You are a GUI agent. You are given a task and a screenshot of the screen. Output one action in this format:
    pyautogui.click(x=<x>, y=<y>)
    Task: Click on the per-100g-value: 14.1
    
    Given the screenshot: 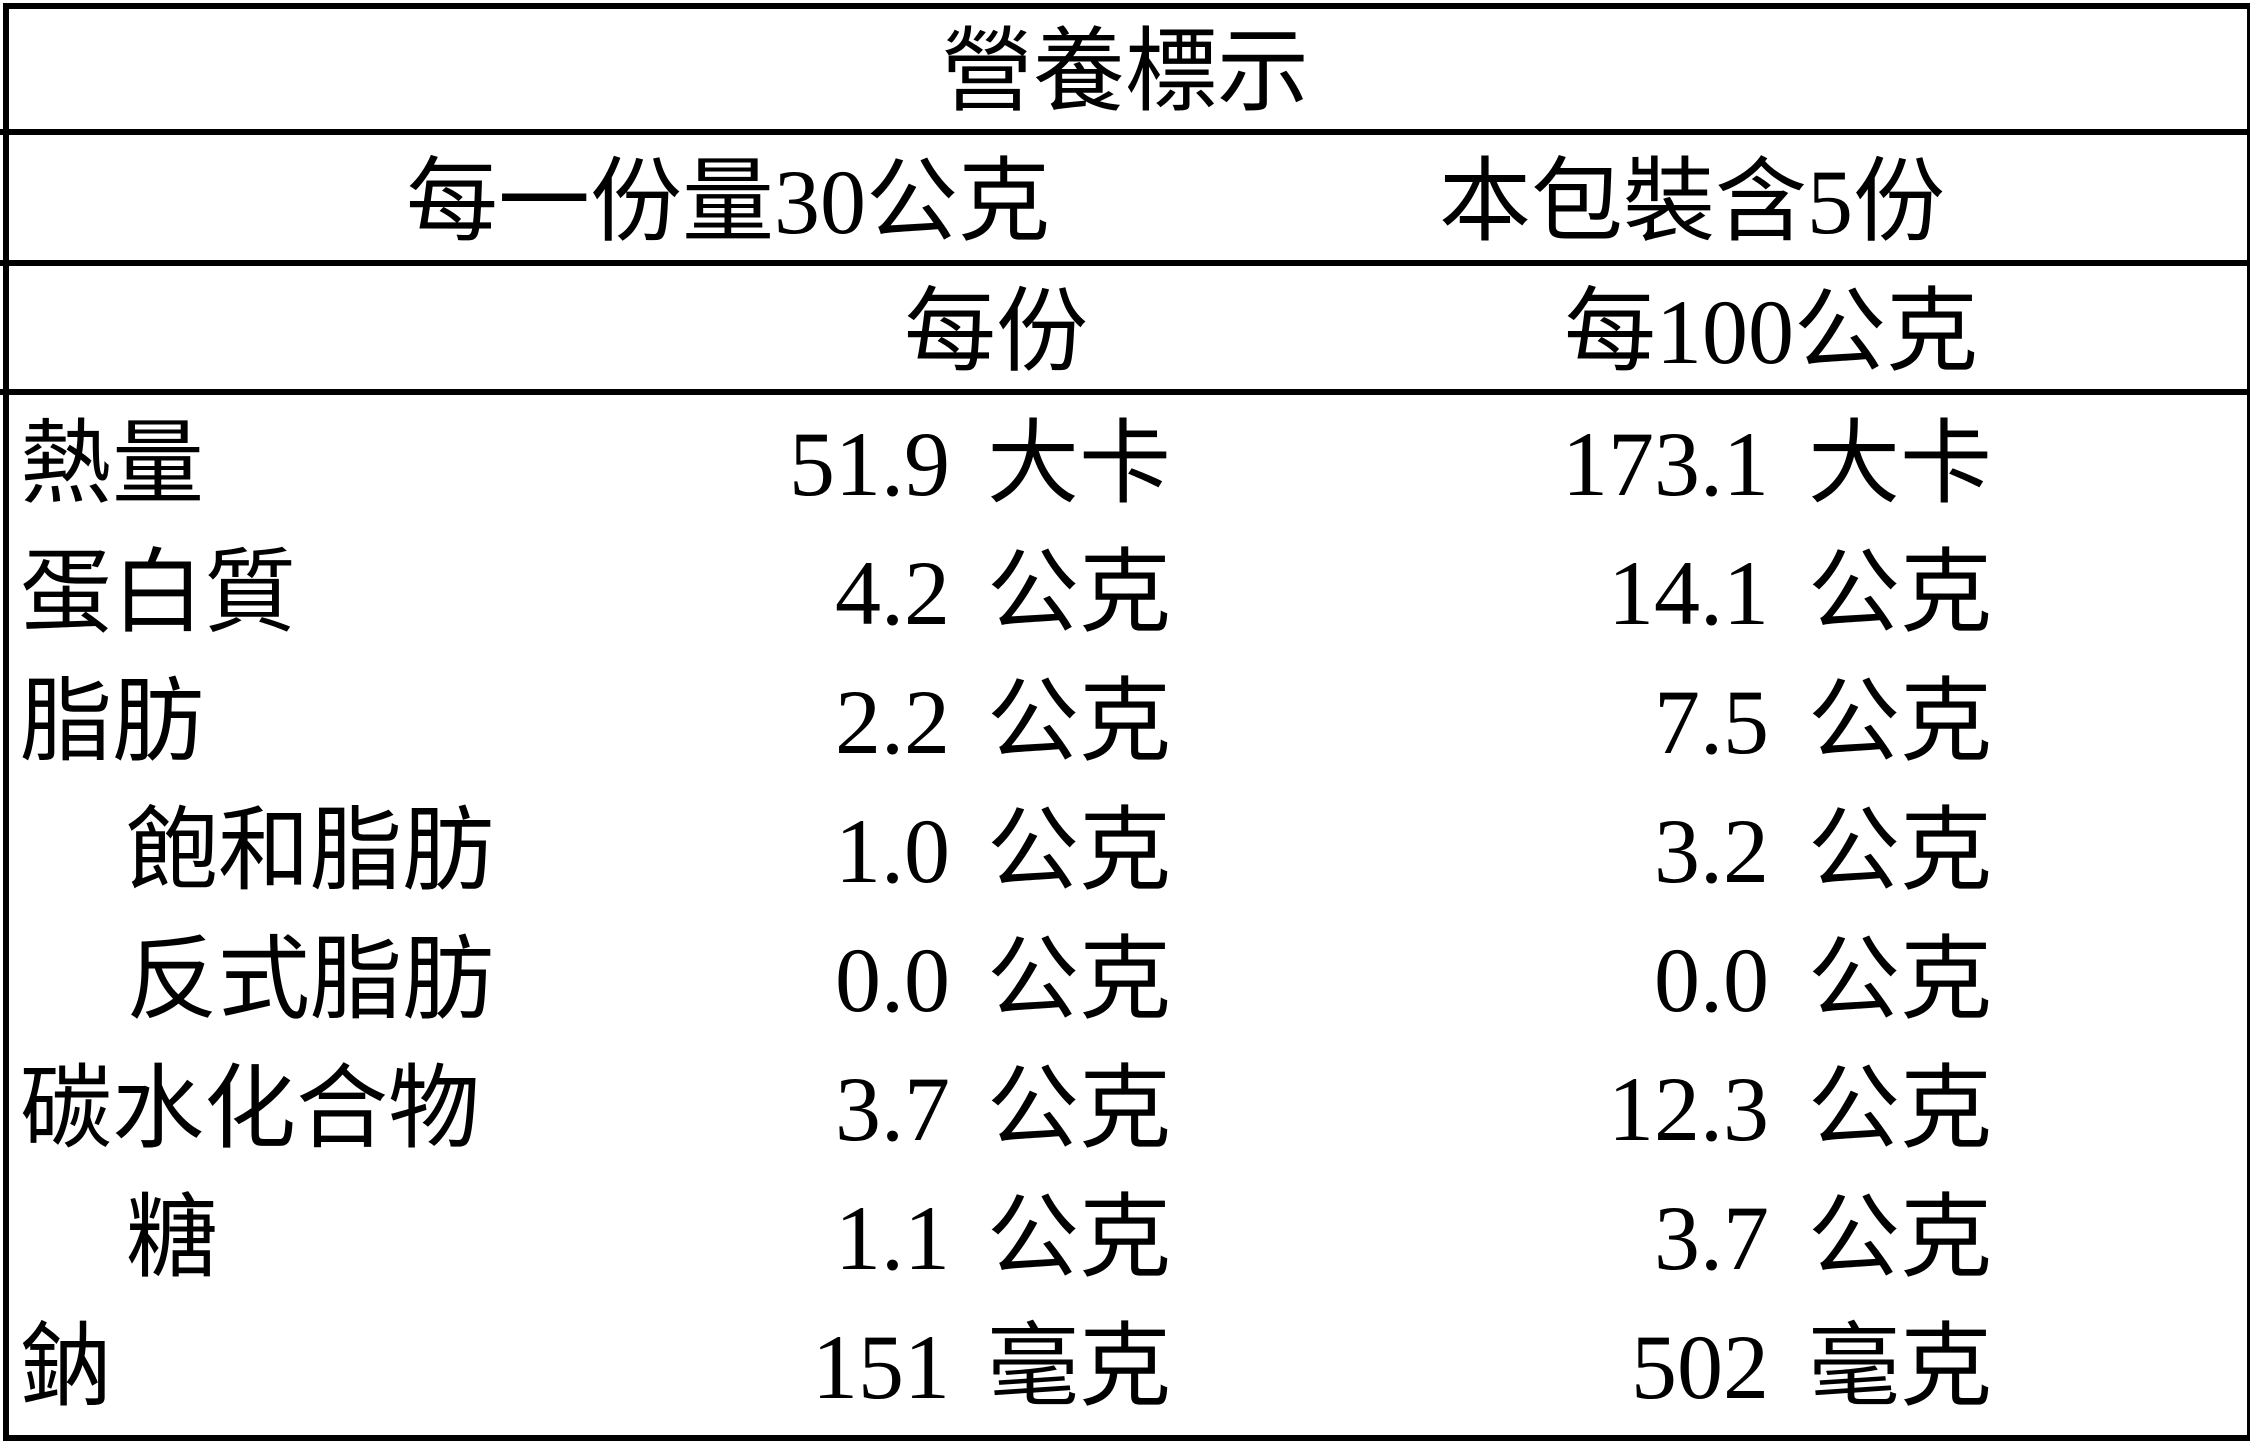 What is the action you would take?
    pyautogui.click(x=1688, y=593)
    